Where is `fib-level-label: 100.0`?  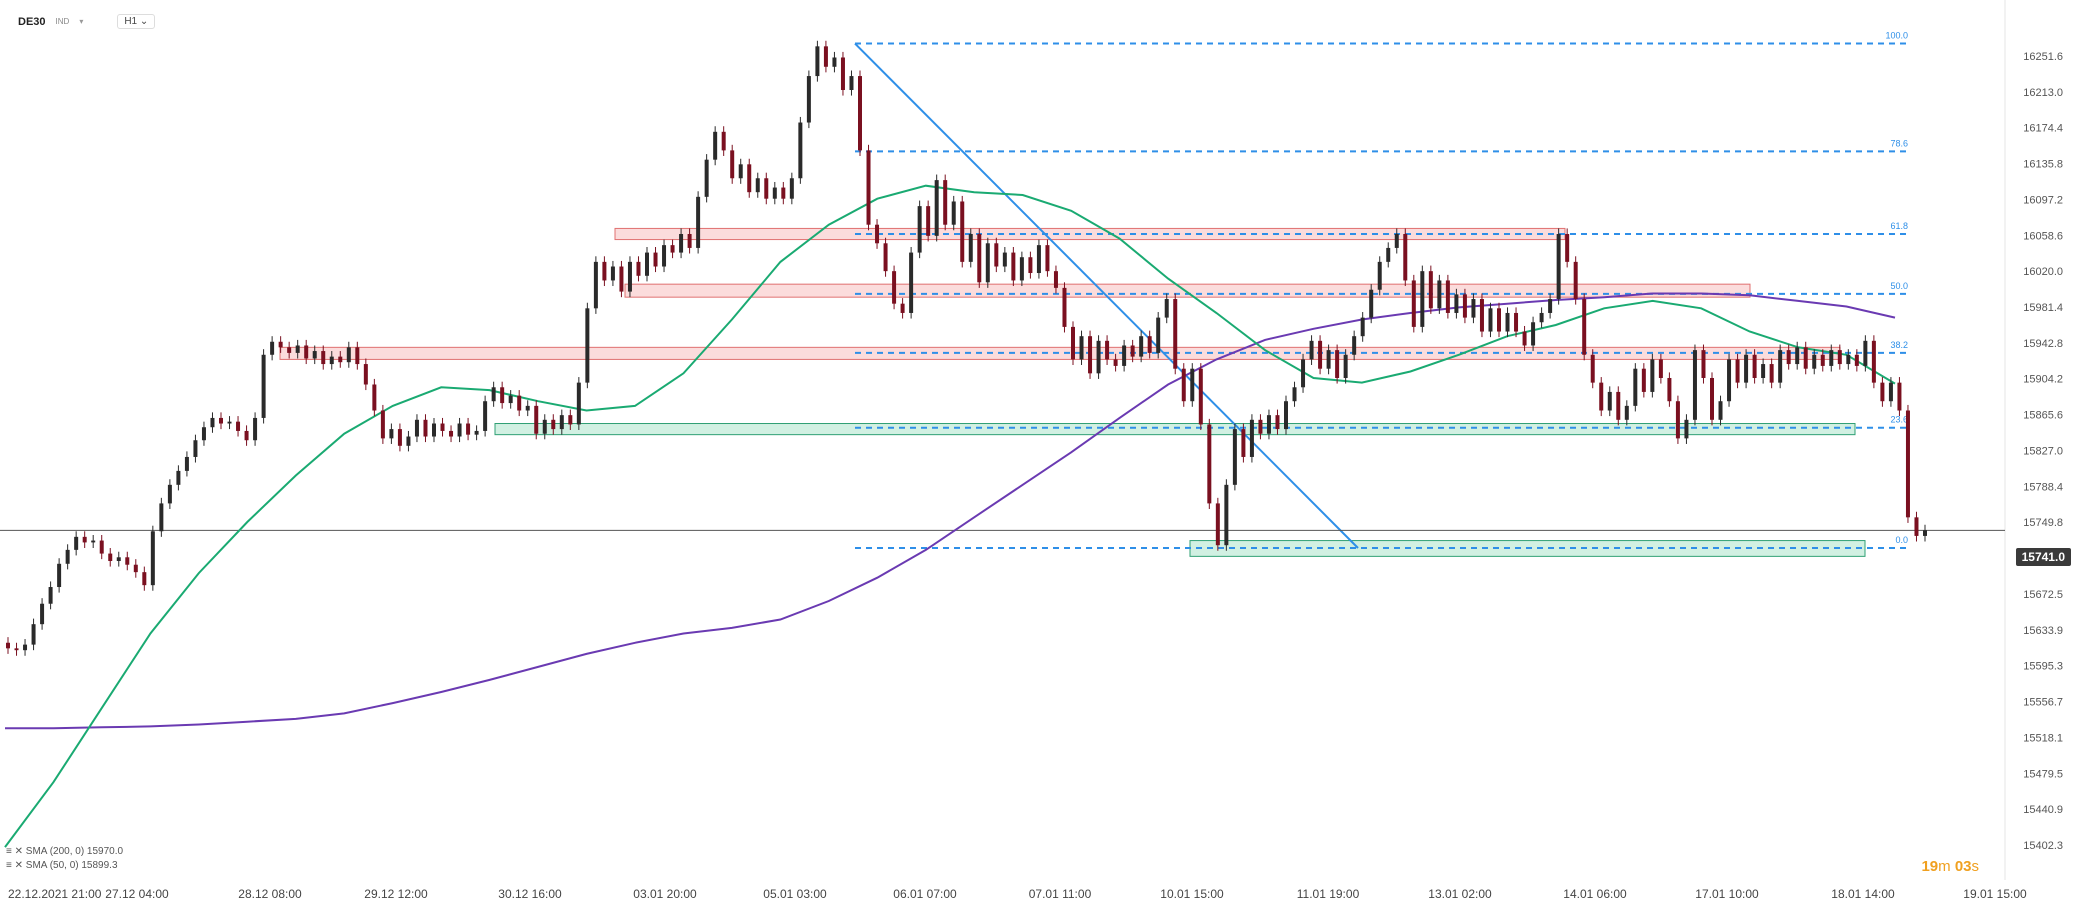
fib-level-label: 100.0 is located at coordinates (1896, 36).